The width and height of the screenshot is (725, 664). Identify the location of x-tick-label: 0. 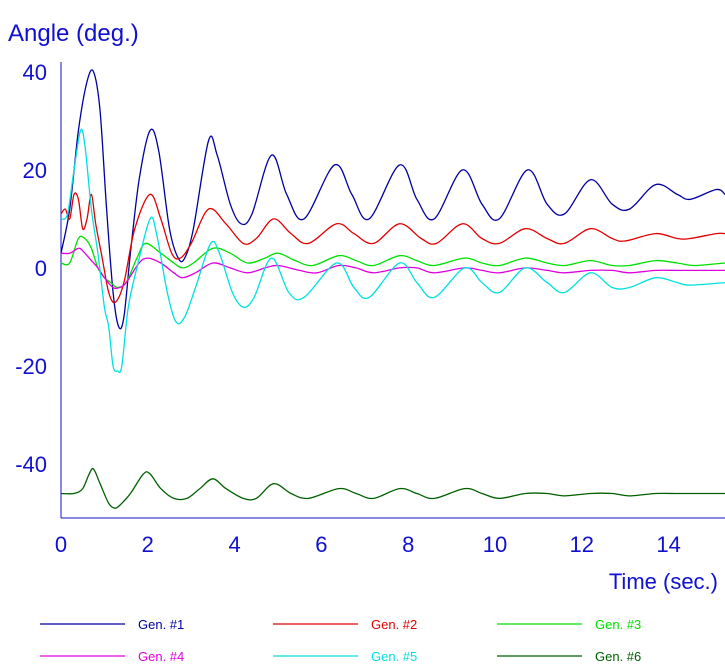
(61, 544).